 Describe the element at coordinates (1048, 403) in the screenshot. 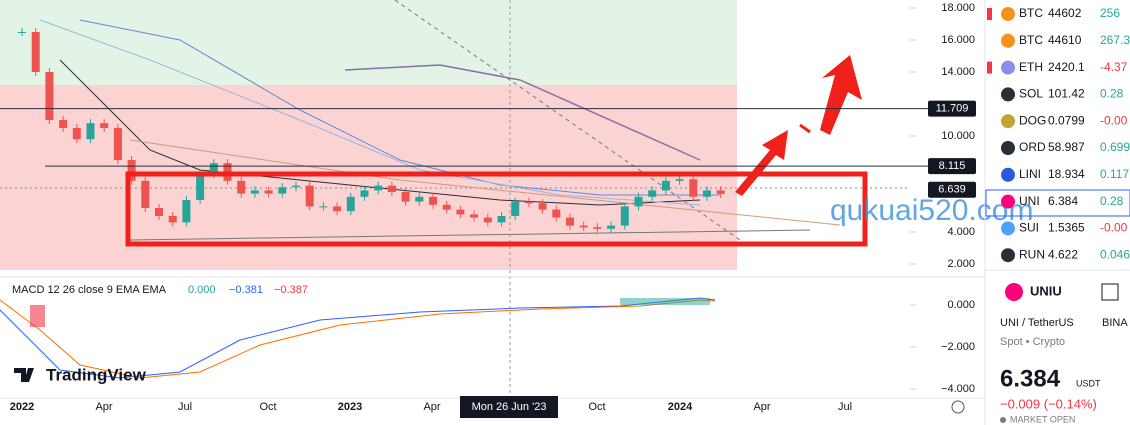

I see `symbol-change: −0.009 (−0.14%)` at that location.